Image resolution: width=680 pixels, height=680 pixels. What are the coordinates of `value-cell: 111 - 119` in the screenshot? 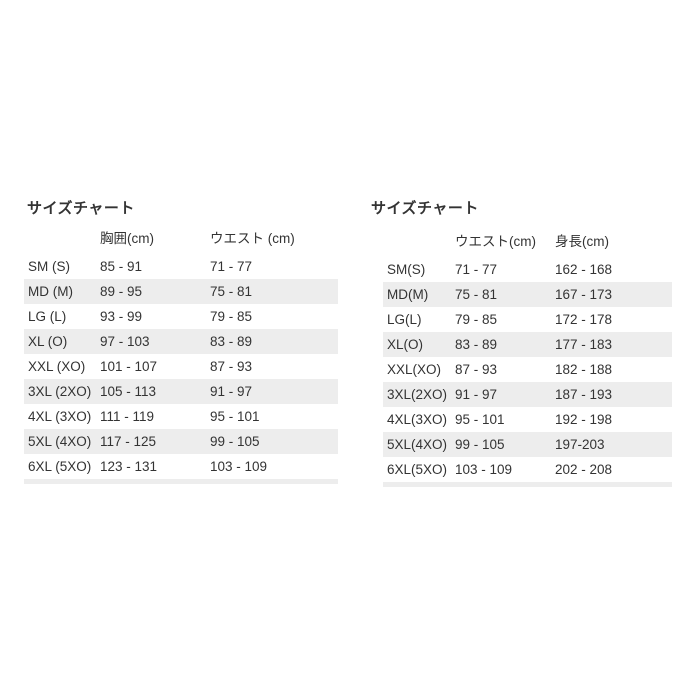 It's located at (127, 416).